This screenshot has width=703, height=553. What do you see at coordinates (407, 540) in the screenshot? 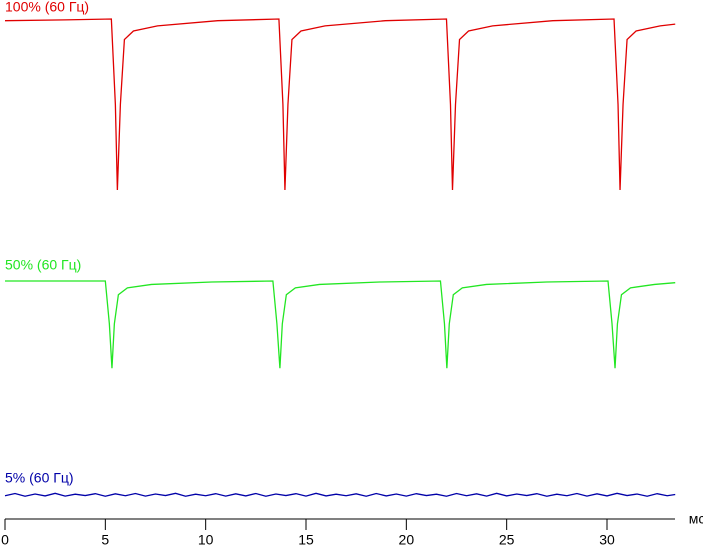
I see `x-tick-label: 20` at bounding box center [407, 540].